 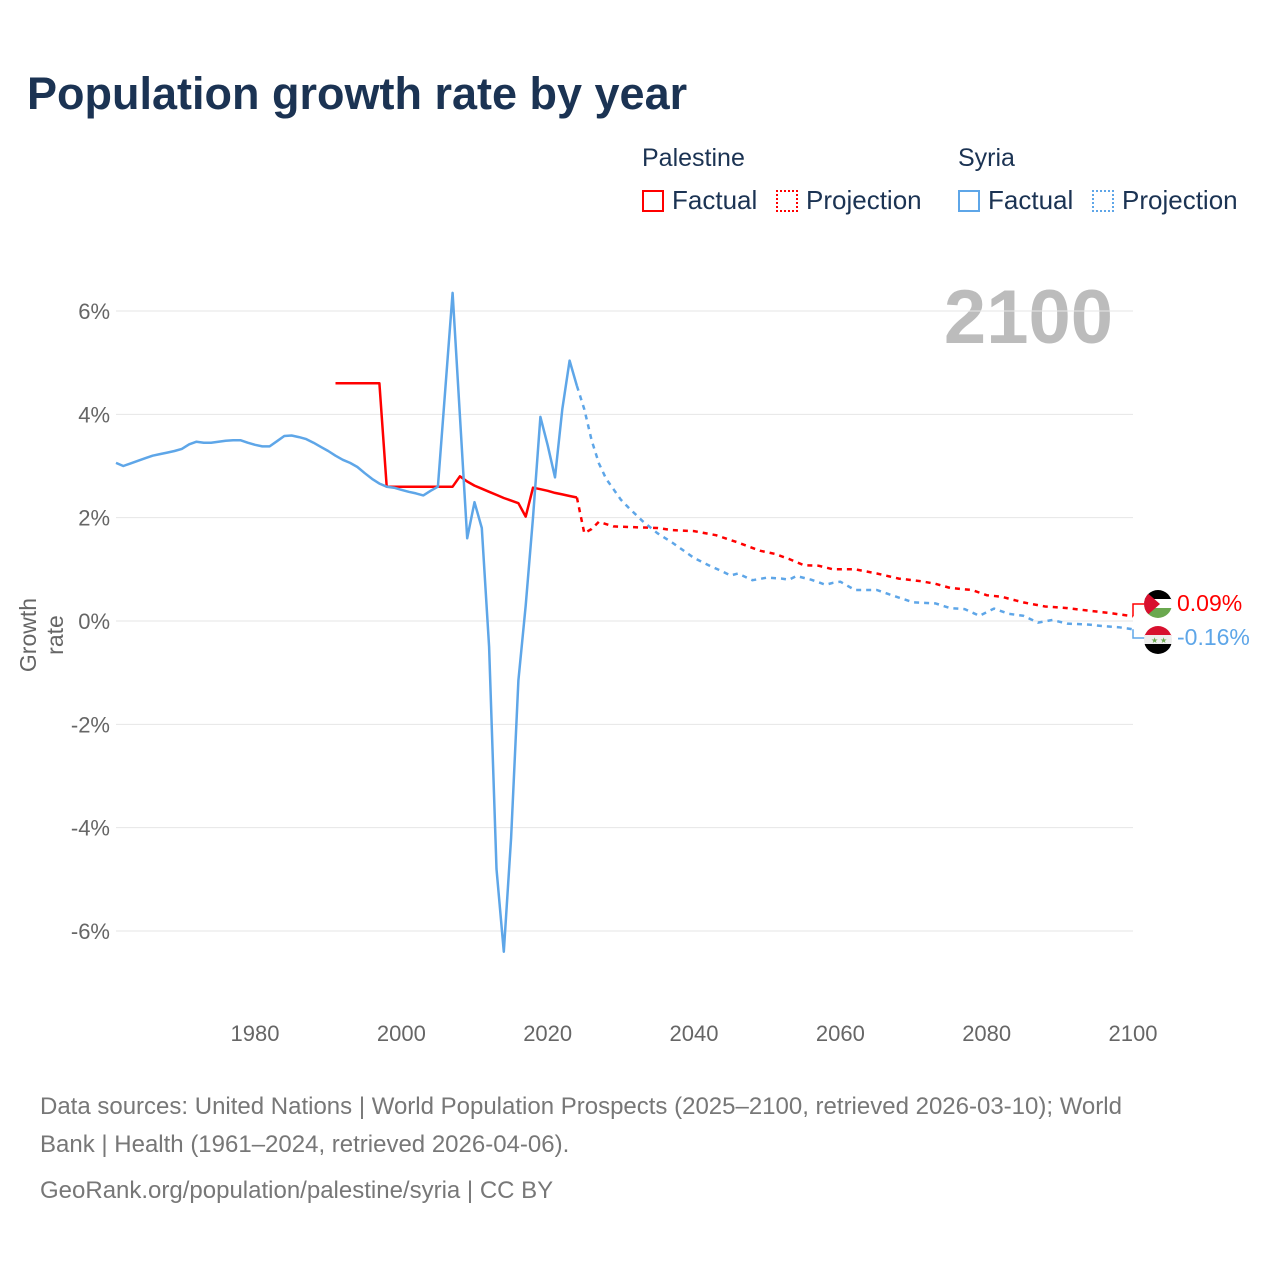 I want to click on legend-palestine-projection: Projection, so click(x=849, y=200).